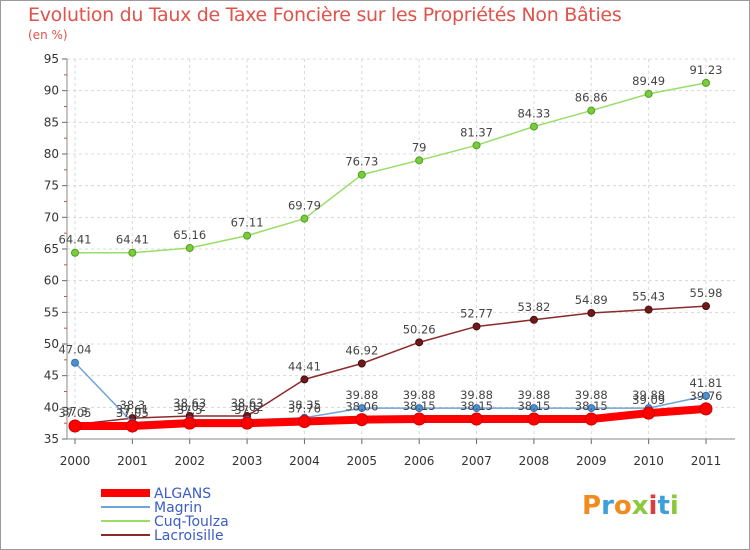 Image resolution: width=750 pixels, height=550 pixels. Describe the element at coordinates (247, 461) in the screenshot. I see `x-tick-label: 2003` at that location.